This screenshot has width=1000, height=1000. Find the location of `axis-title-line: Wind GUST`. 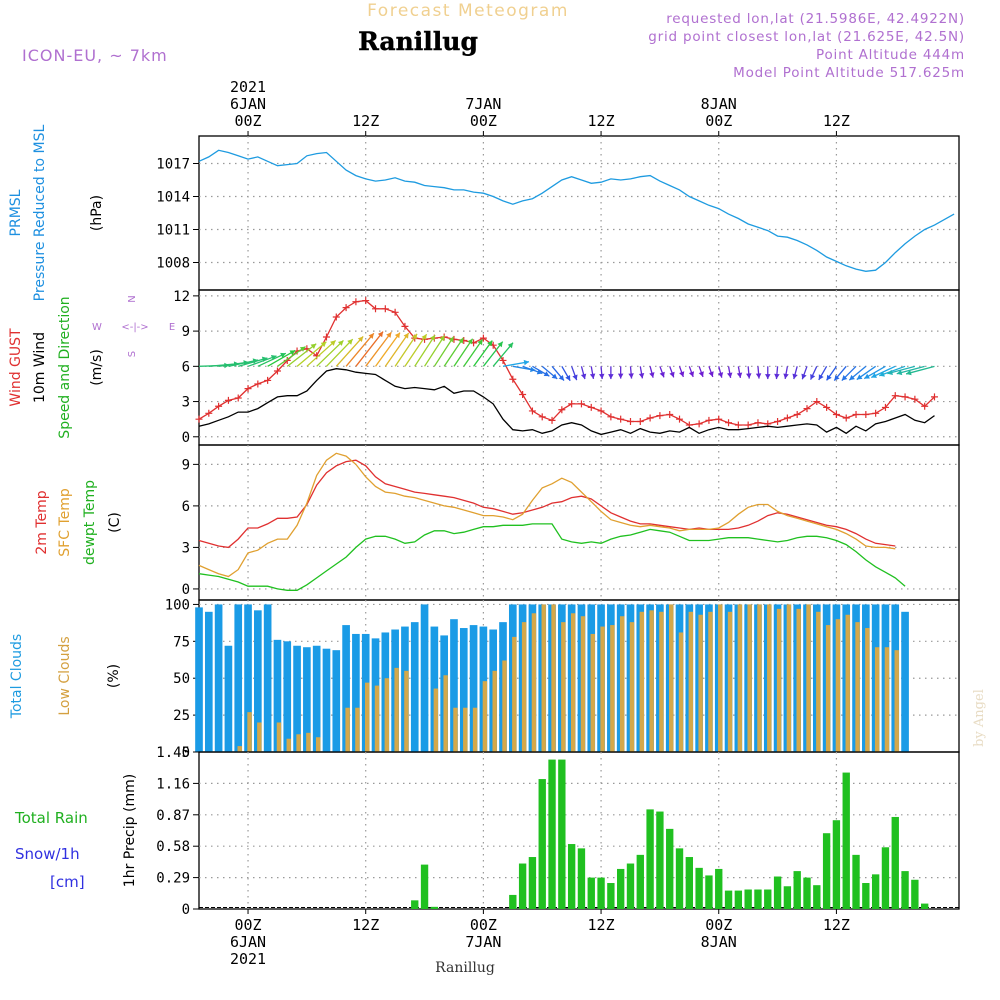

axis-title-line: Wind GUST is located at coordinates (16, 367).